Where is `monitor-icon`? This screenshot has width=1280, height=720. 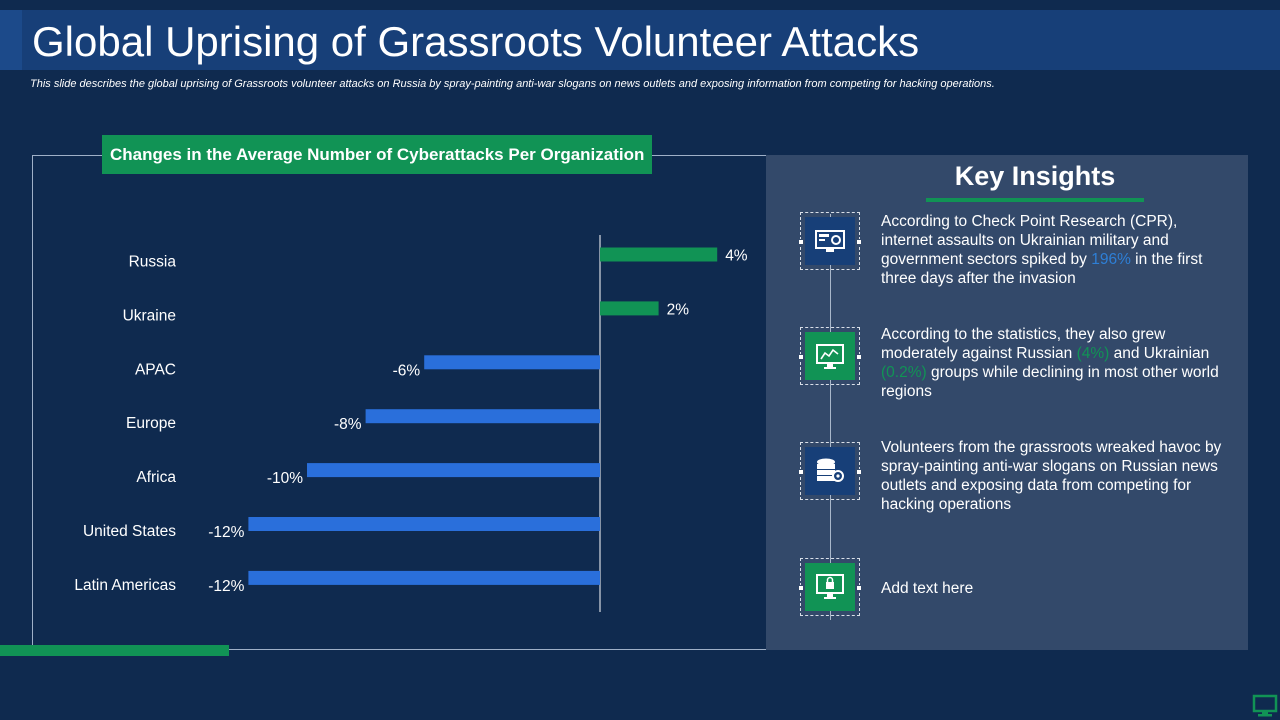
monitor-icon is located at coordinates (1265, 705).